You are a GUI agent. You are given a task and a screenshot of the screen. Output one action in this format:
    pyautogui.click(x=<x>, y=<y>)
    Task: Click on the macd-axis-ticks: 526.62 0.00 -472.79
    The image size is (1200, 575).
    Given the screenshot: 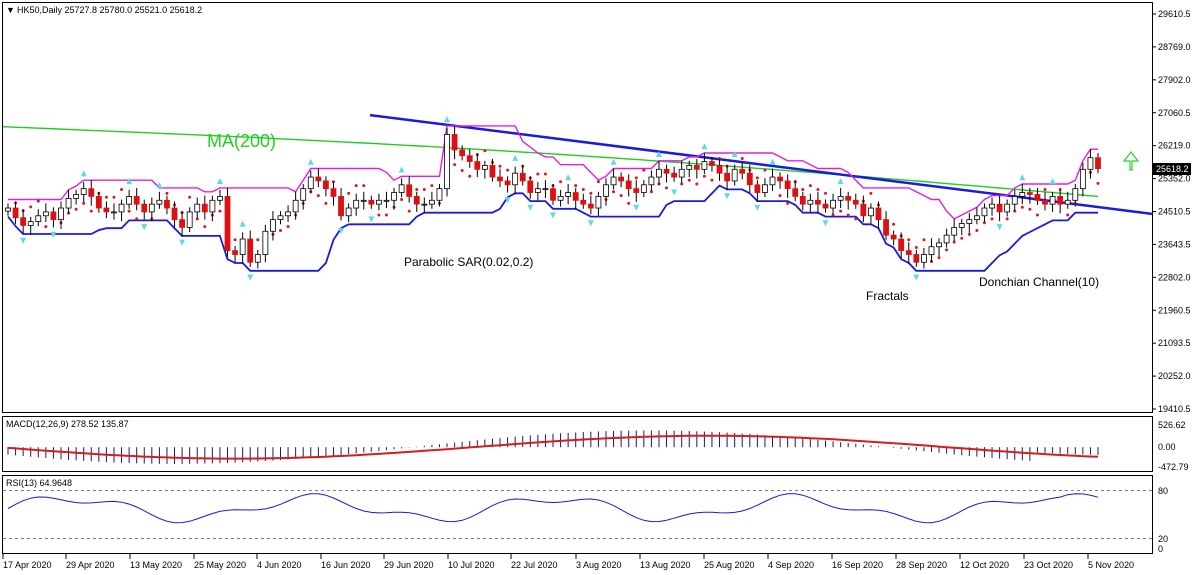 What is the action you would take?
    pyautogui.click(x=1173, y=446)
    